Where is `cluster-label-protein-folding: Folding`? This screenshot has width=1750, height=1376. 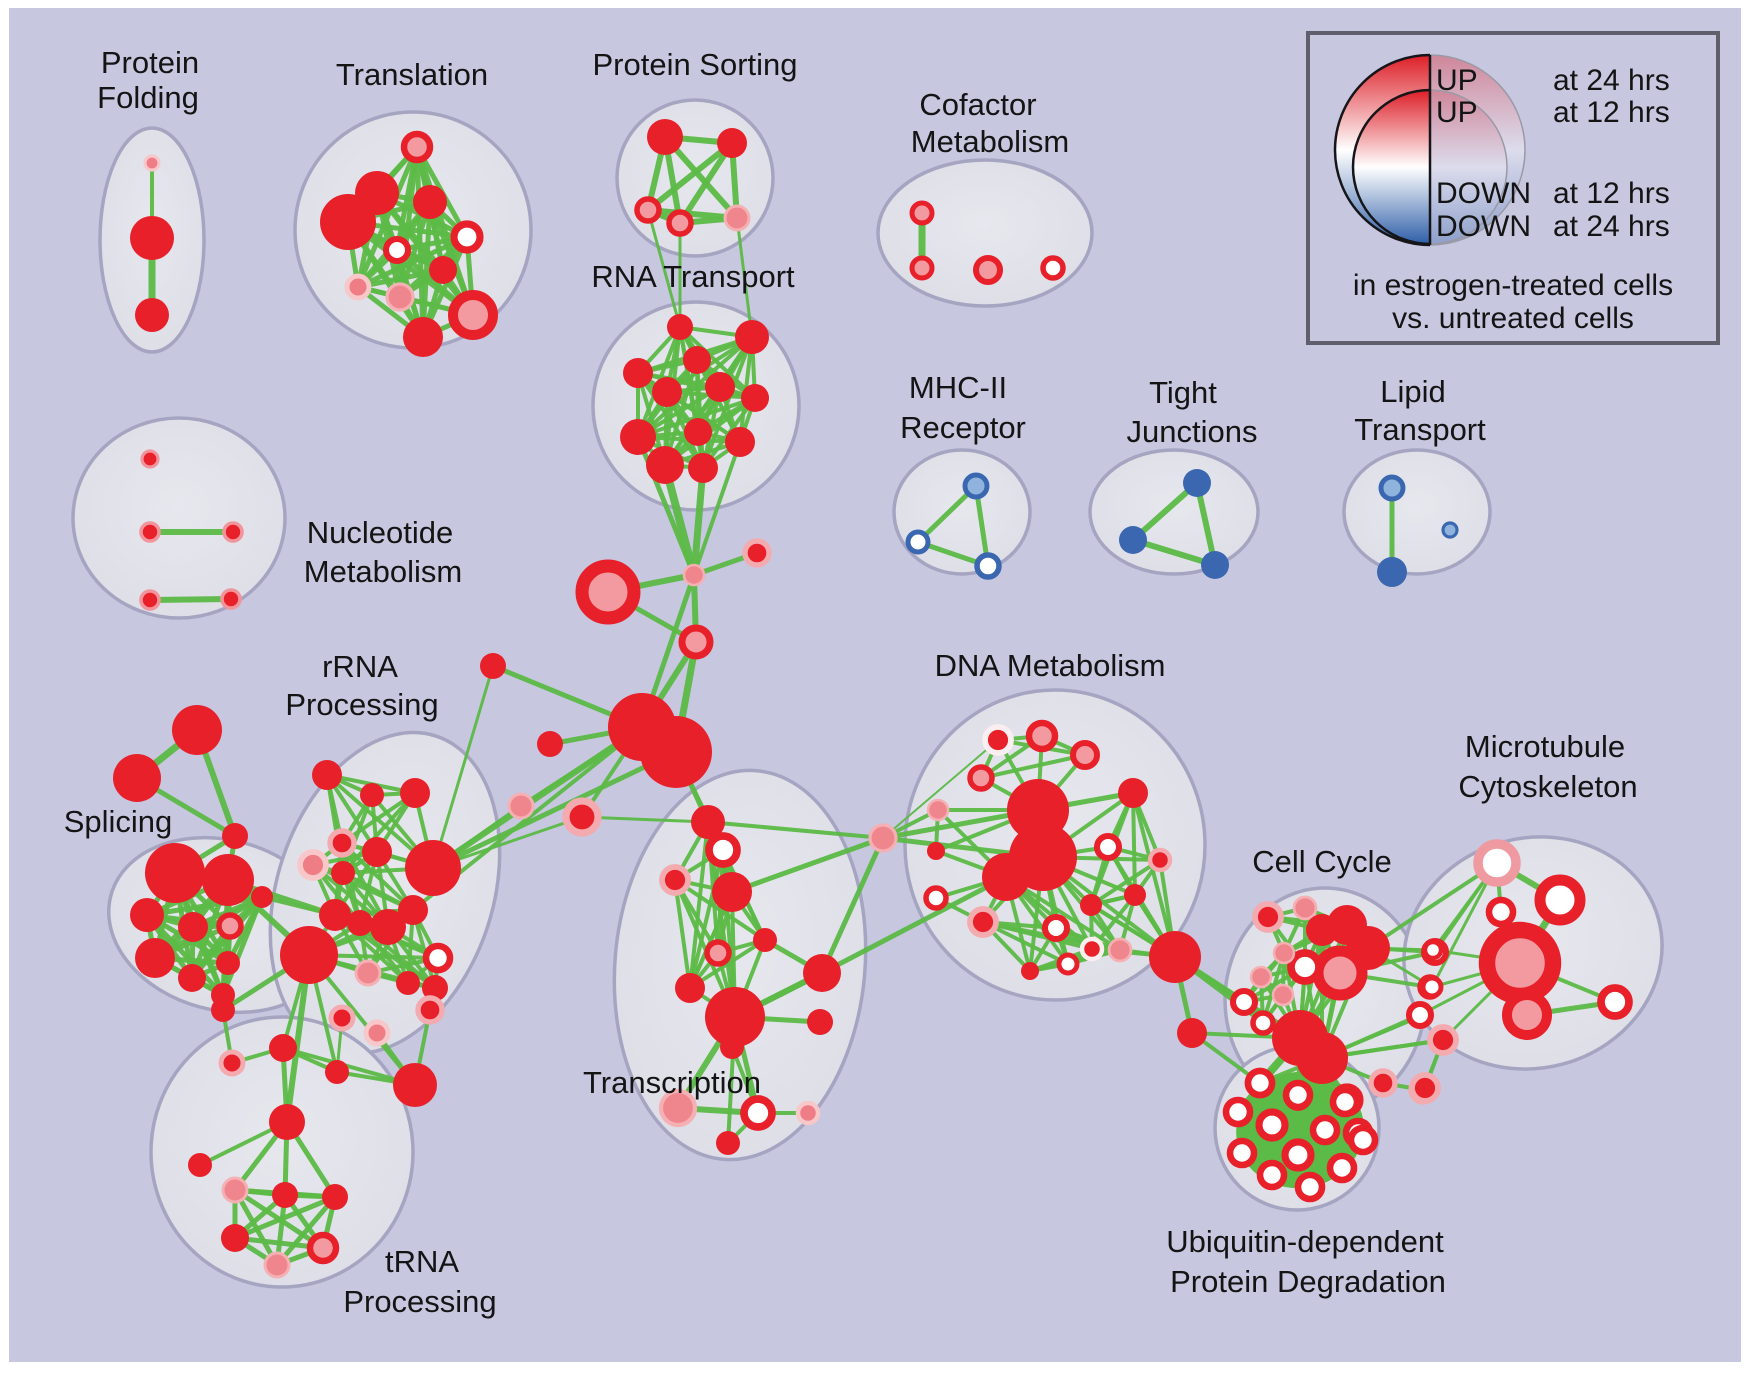 cluster-label-protein-folding: Folding is located at coordinates (148, 97).